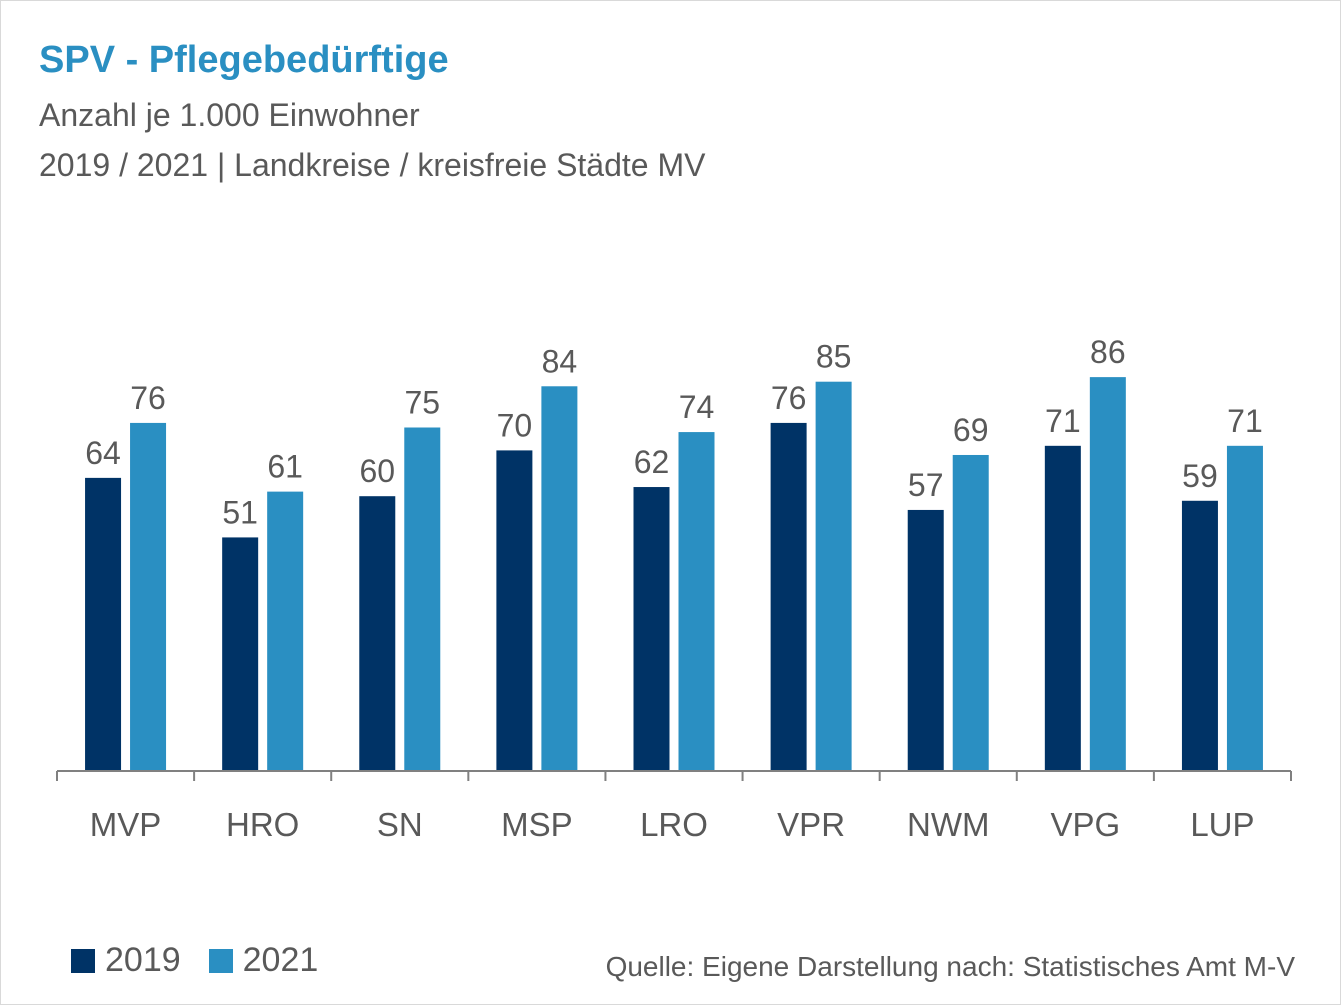  Describe the element at coordinates (1108, 352) in the screenshot. I see `value-label-vpg-2021: 86` at that location.